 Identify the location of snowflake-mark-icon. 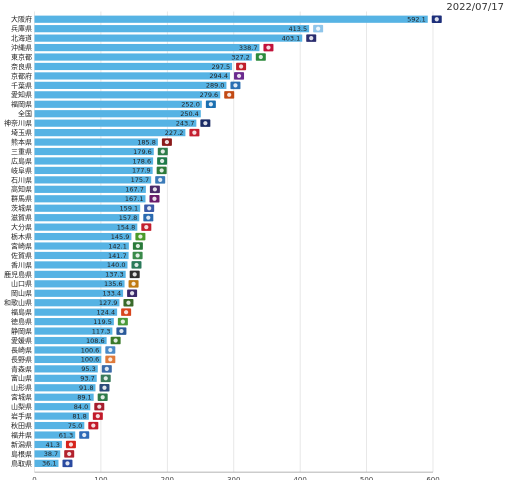
(318, 28).